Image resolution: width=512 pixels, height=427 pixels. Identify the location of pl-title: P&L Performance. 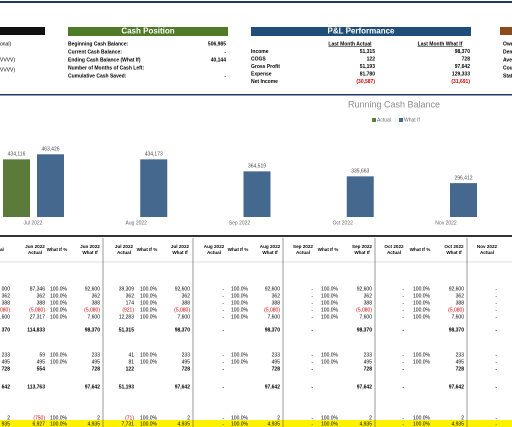
(362, 31).